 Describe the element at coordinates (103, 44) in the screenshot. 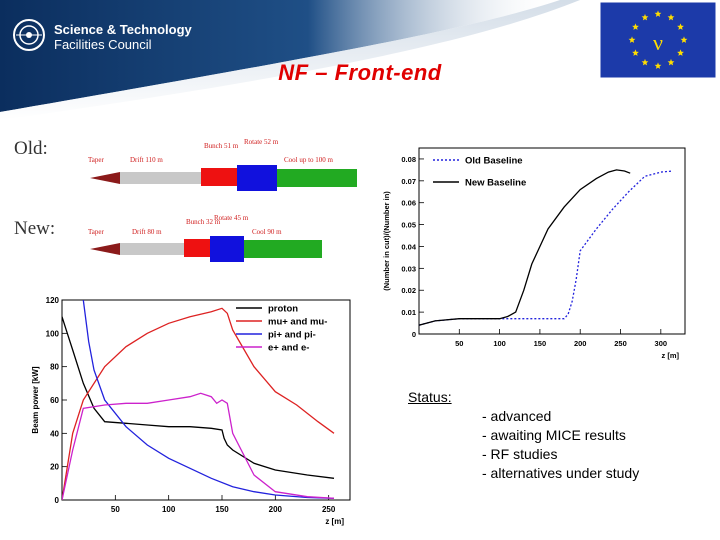

I see `org-name-line2: Facilities Council` at that location.